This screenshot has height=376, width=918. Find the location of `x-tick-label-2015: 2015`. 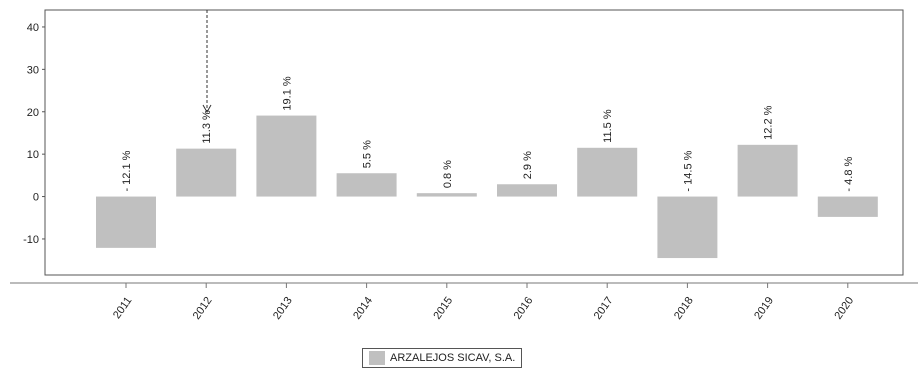

x-tick-label-2015: 2015 is located at coordinates (443, 308).